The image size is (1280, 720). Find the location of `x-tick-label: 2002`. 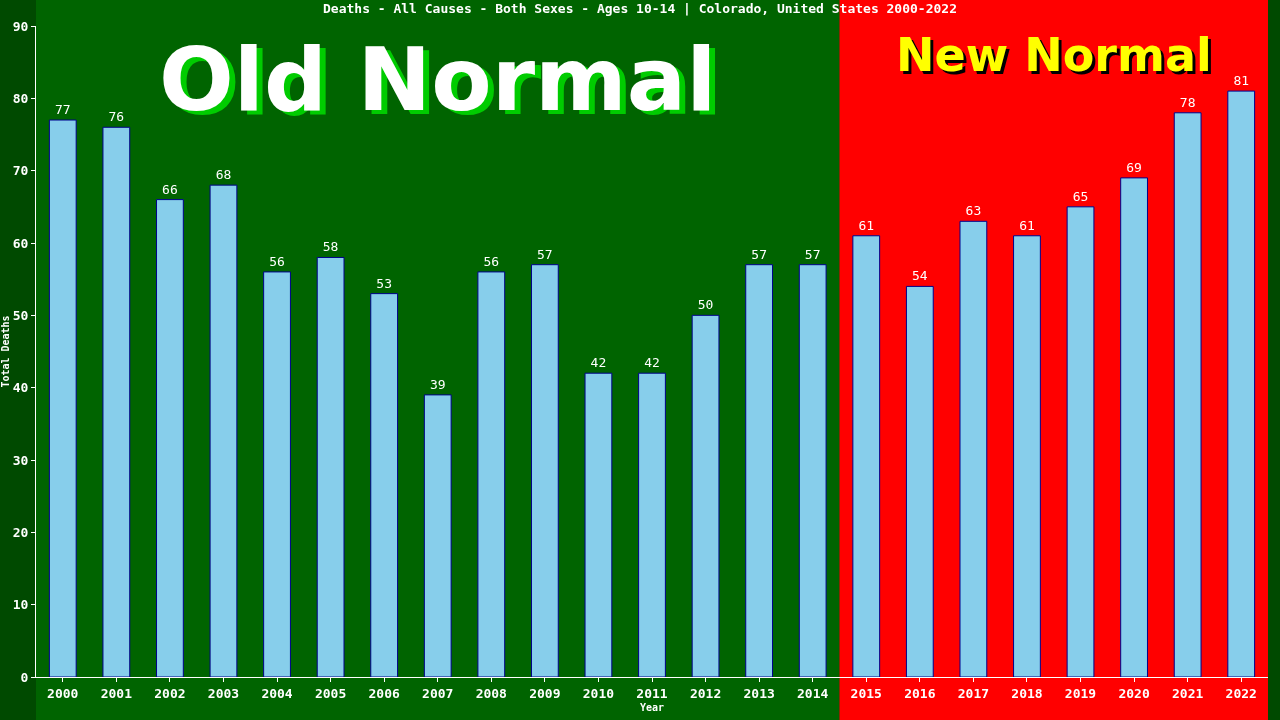

x-tick-label: 2002 is located at coordinates (170, 693).